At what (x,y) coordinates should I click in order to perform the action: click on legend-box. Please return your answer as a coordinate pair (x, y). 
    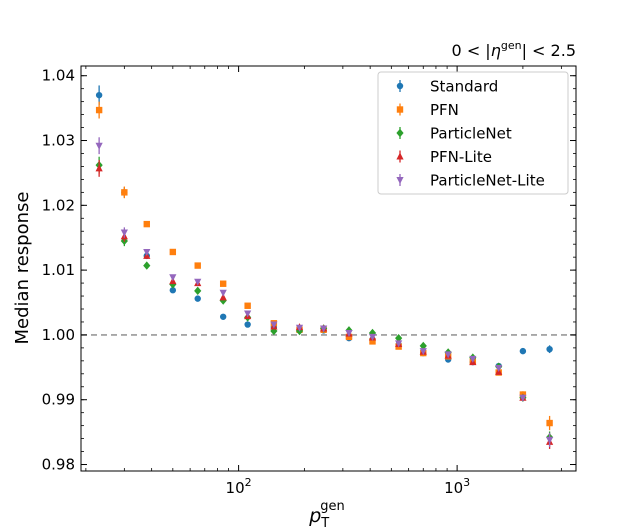
    Looking at the image, I should click on (473, 133).